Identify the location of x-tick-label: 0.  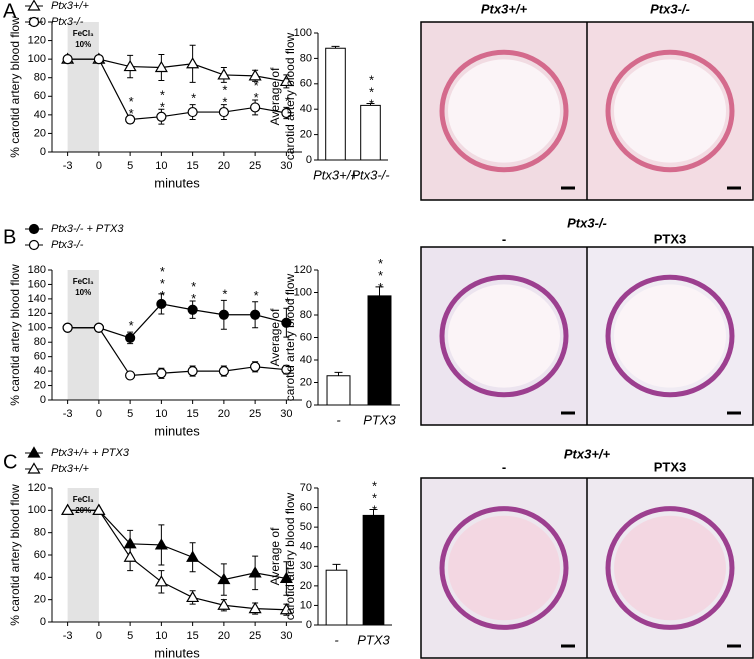
(99, 414).